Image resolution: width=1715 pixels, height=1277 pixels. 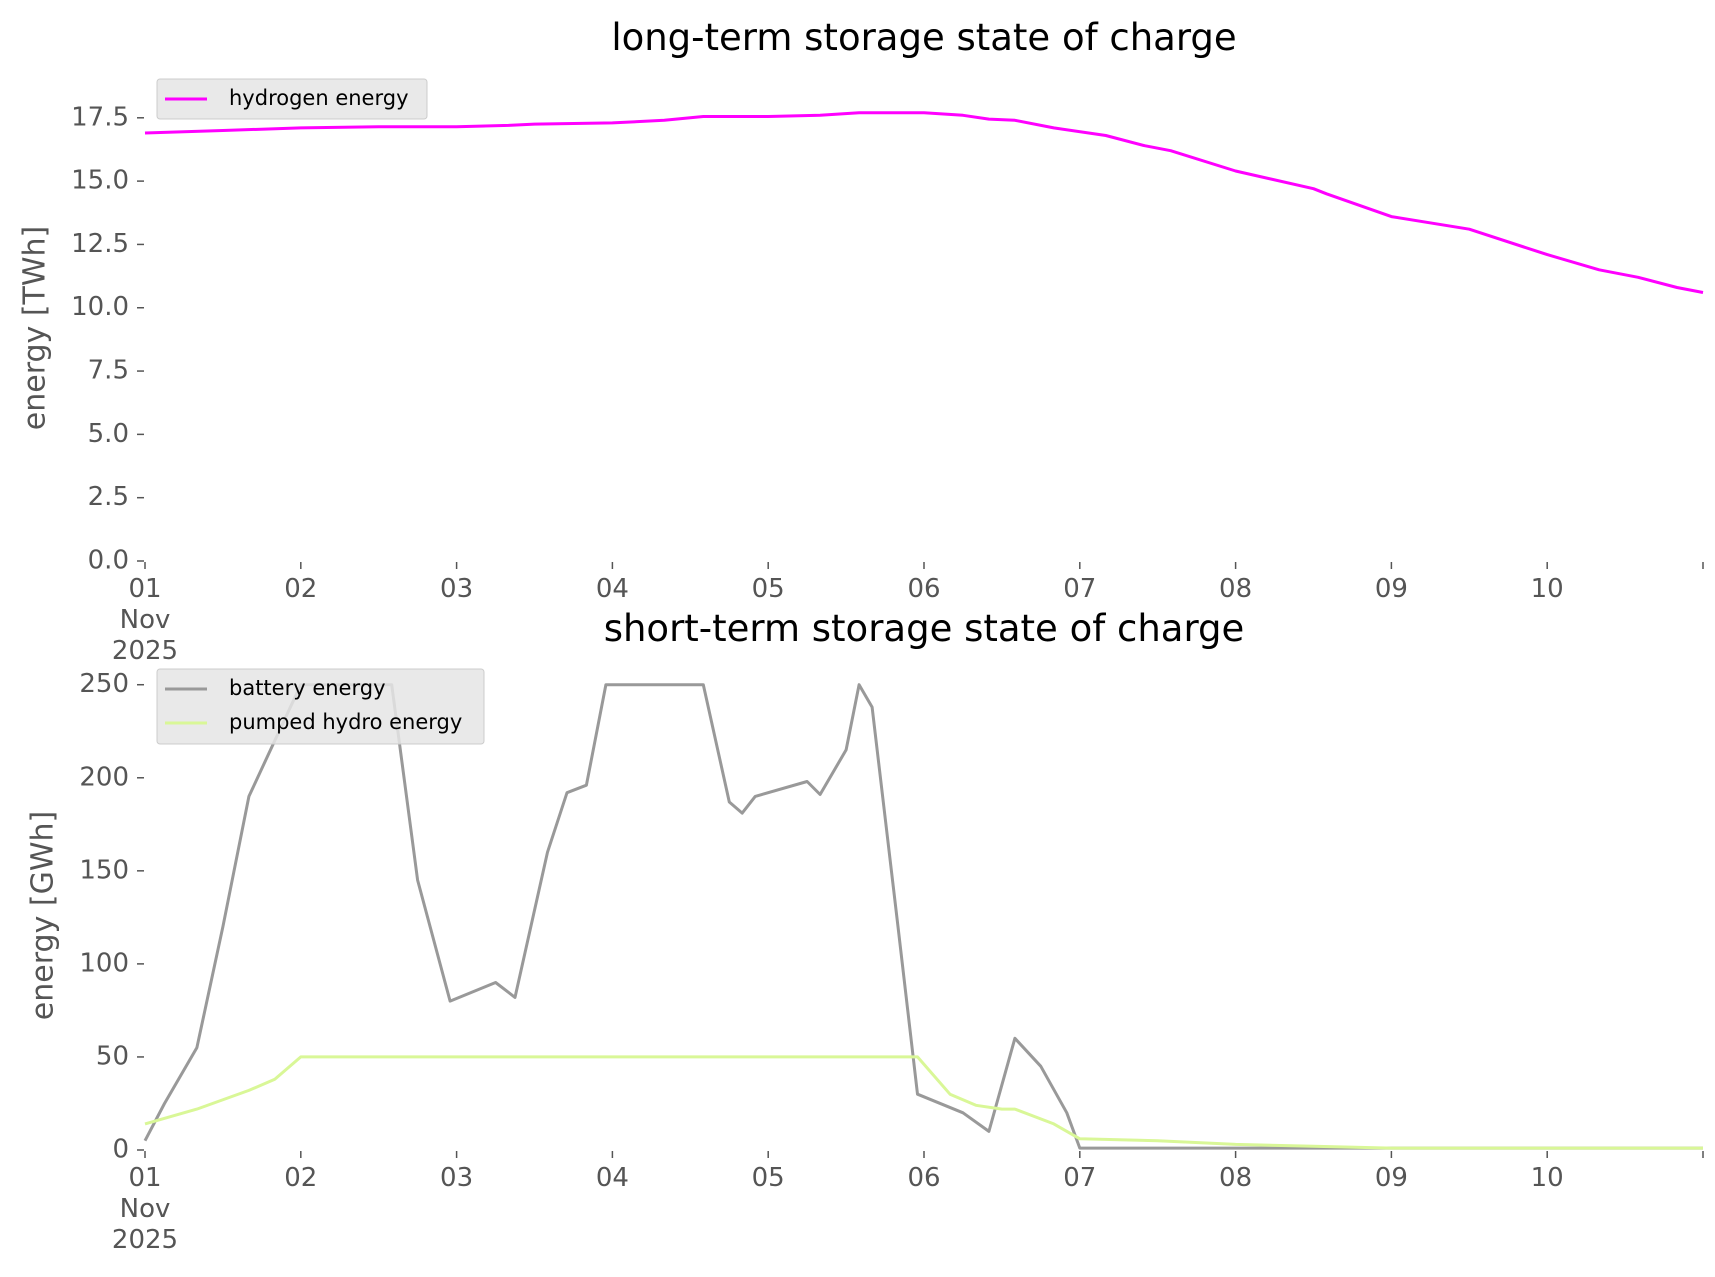 What do you see at coordinates (104, 963) in the screenshot?
I see `y-tick-label: 100` at bounding box center [104, 963].